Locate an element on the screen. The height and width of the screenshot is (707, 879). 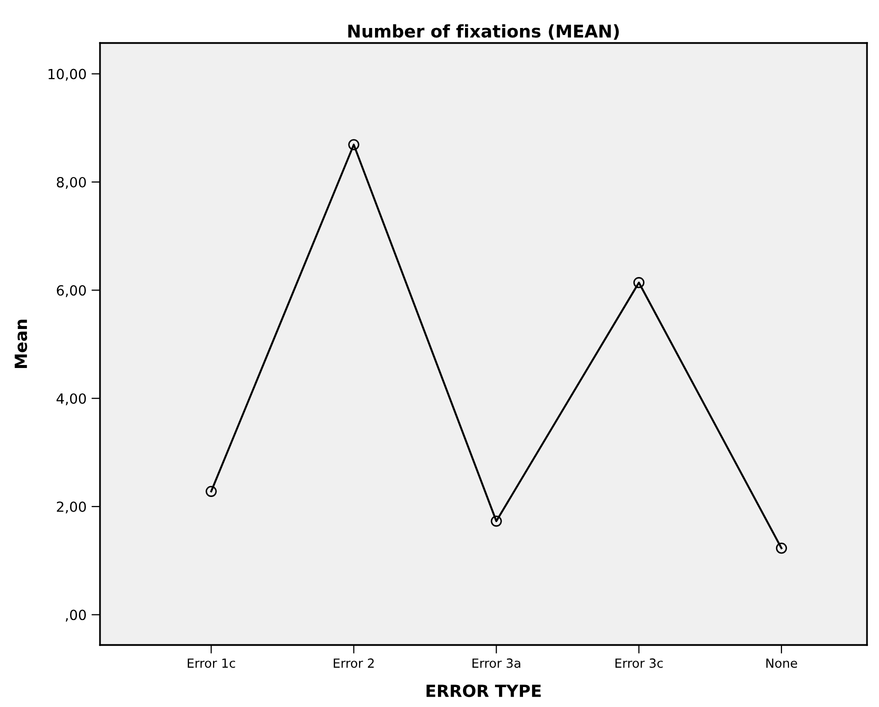
chart-title: Number of fixations (MEAN) is located at coordinates (483, 32).